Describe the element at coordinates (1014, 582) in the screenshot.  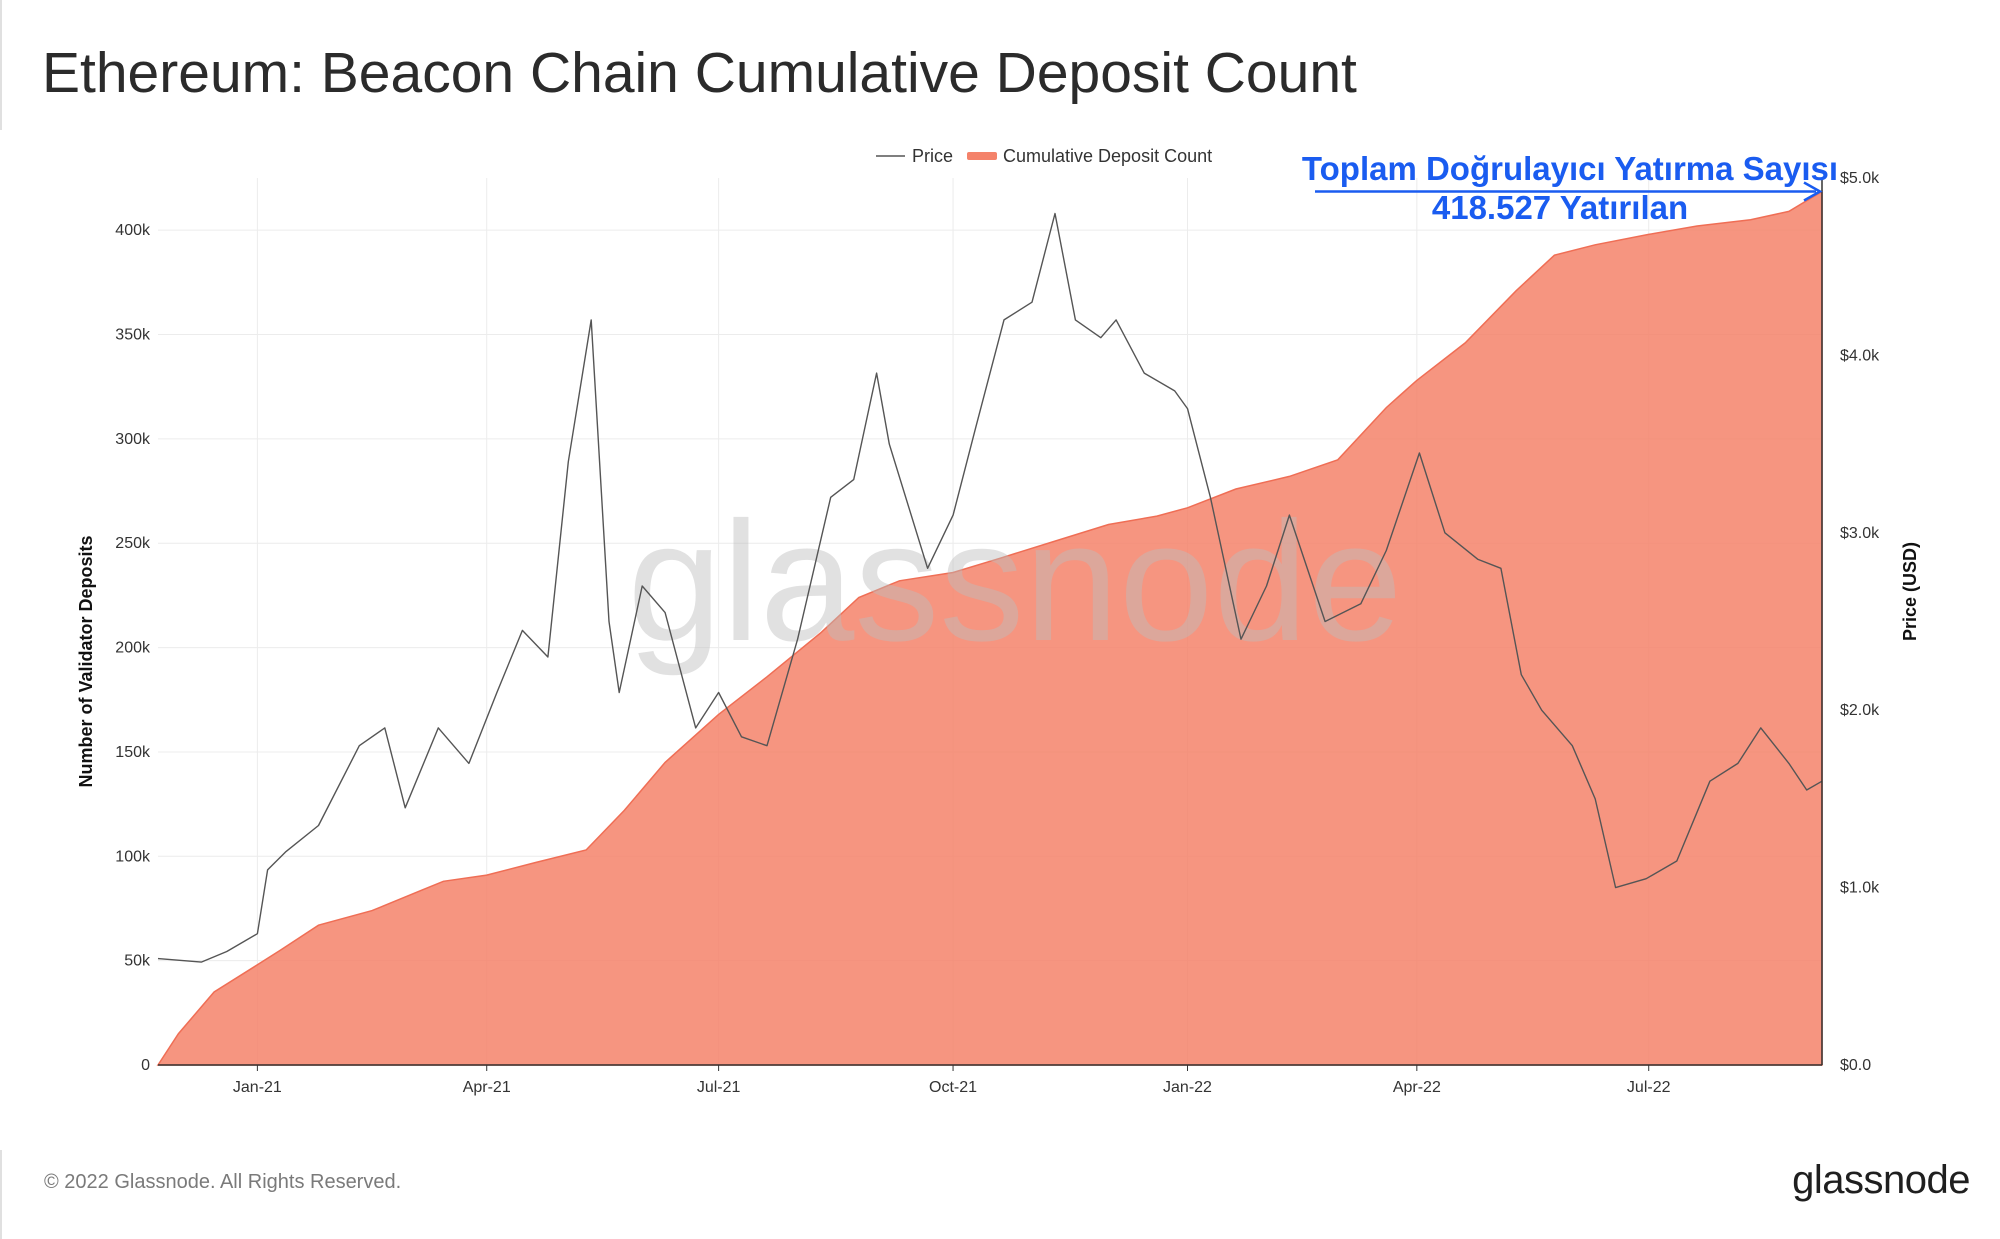
I see `watermark: glassnode` at that location.